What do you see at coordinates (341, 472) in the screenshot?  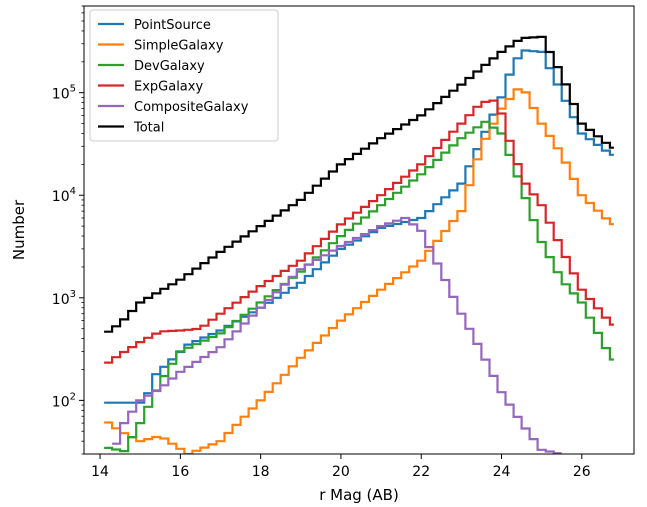 I see `x-tick-label: 20` at bounding box center [341, 472].